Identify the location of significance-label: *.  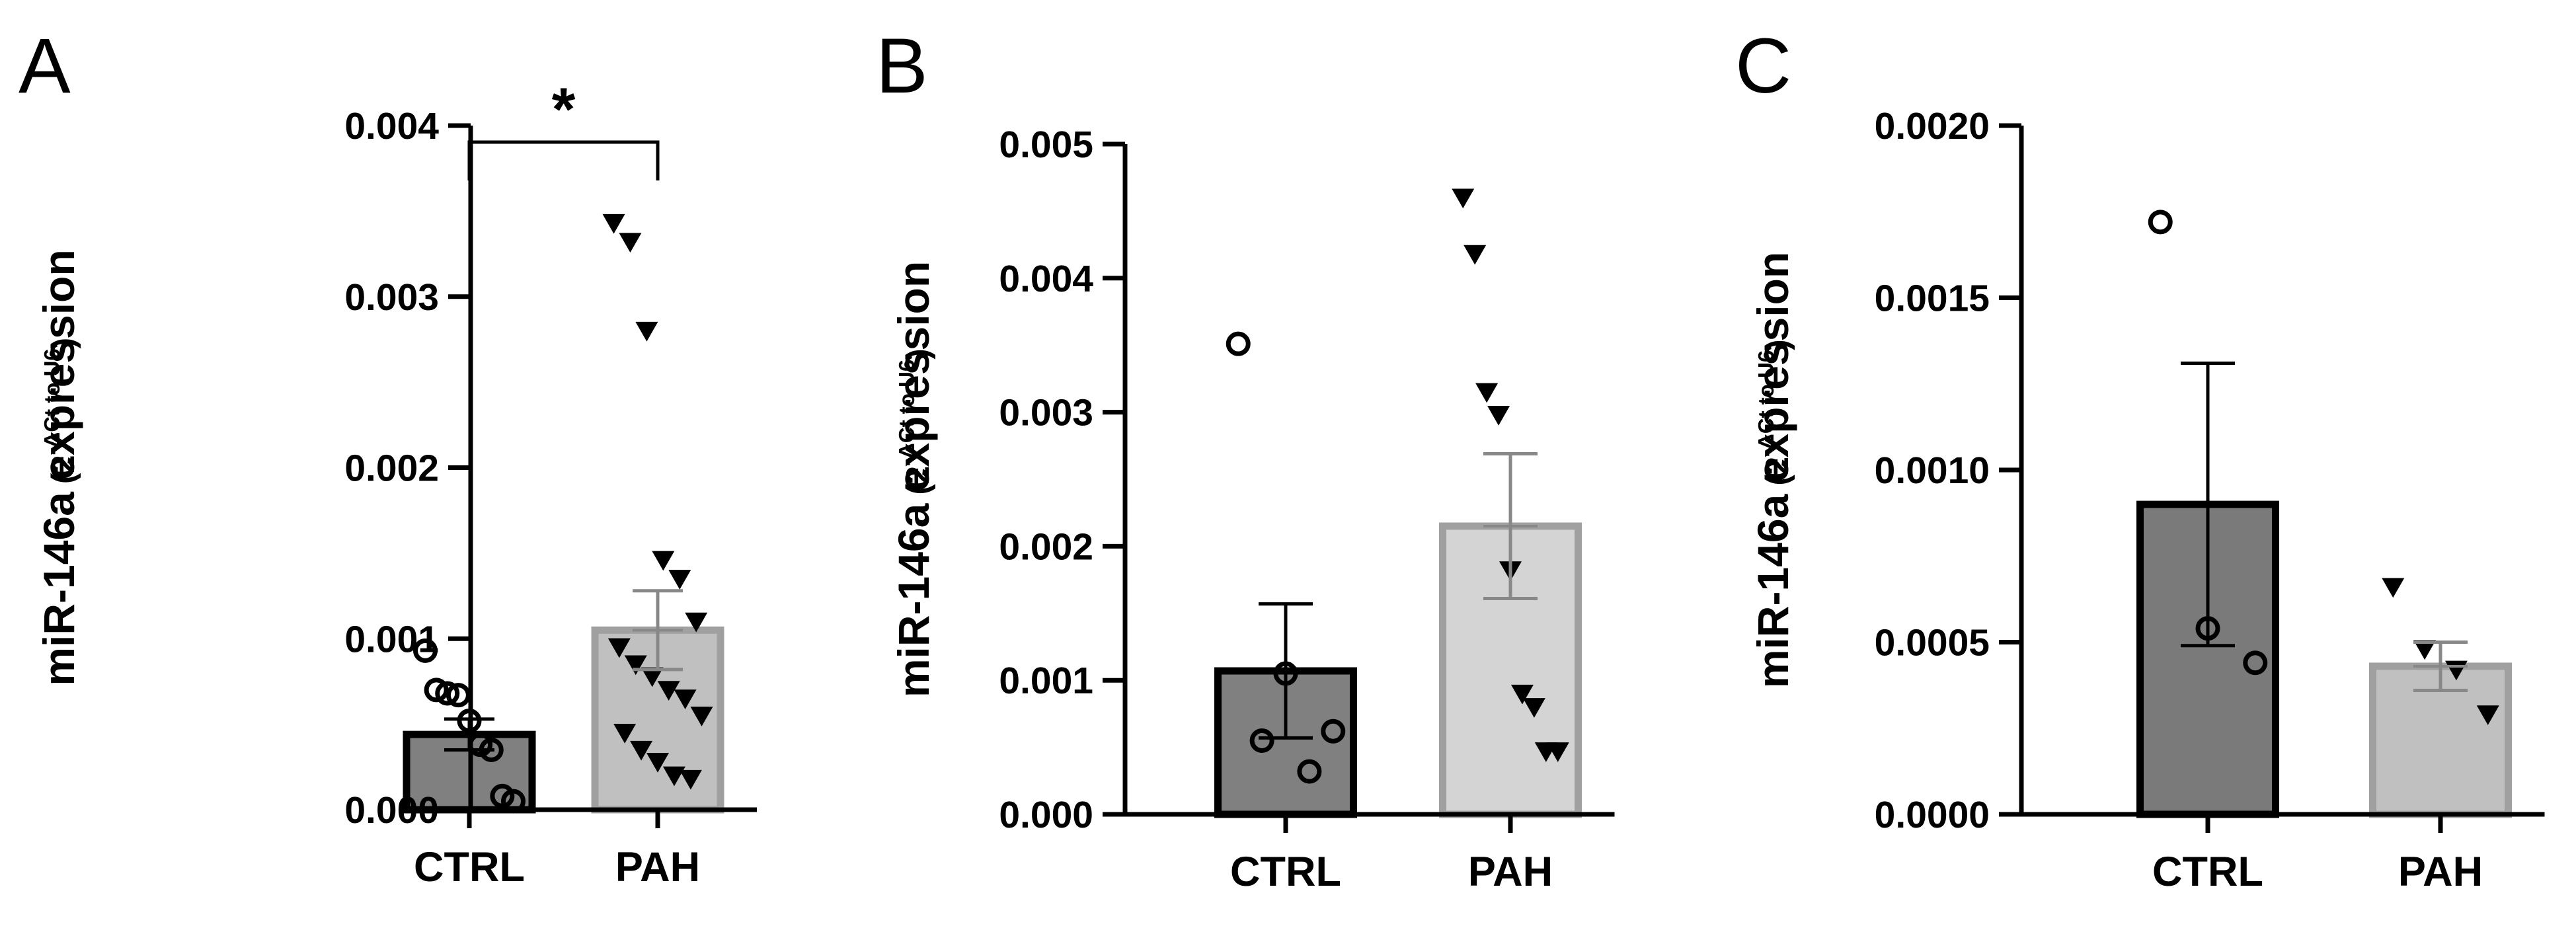
(564, 109).